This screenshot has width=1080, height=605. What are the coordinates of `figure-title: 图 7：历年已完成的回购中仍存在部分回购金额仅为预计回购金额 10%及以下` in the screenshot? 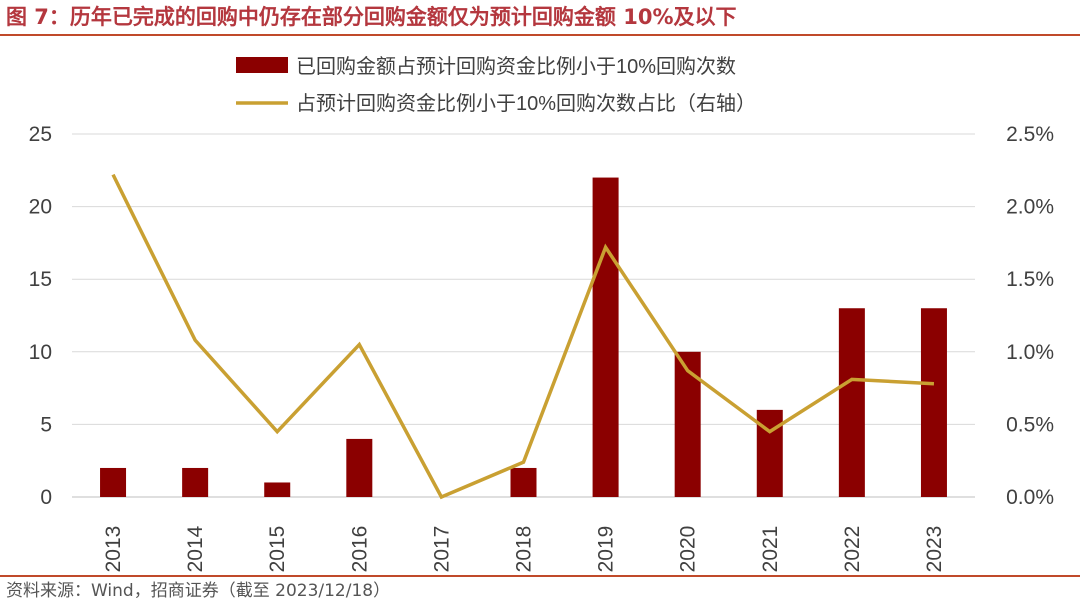 It's located at (371, 17).